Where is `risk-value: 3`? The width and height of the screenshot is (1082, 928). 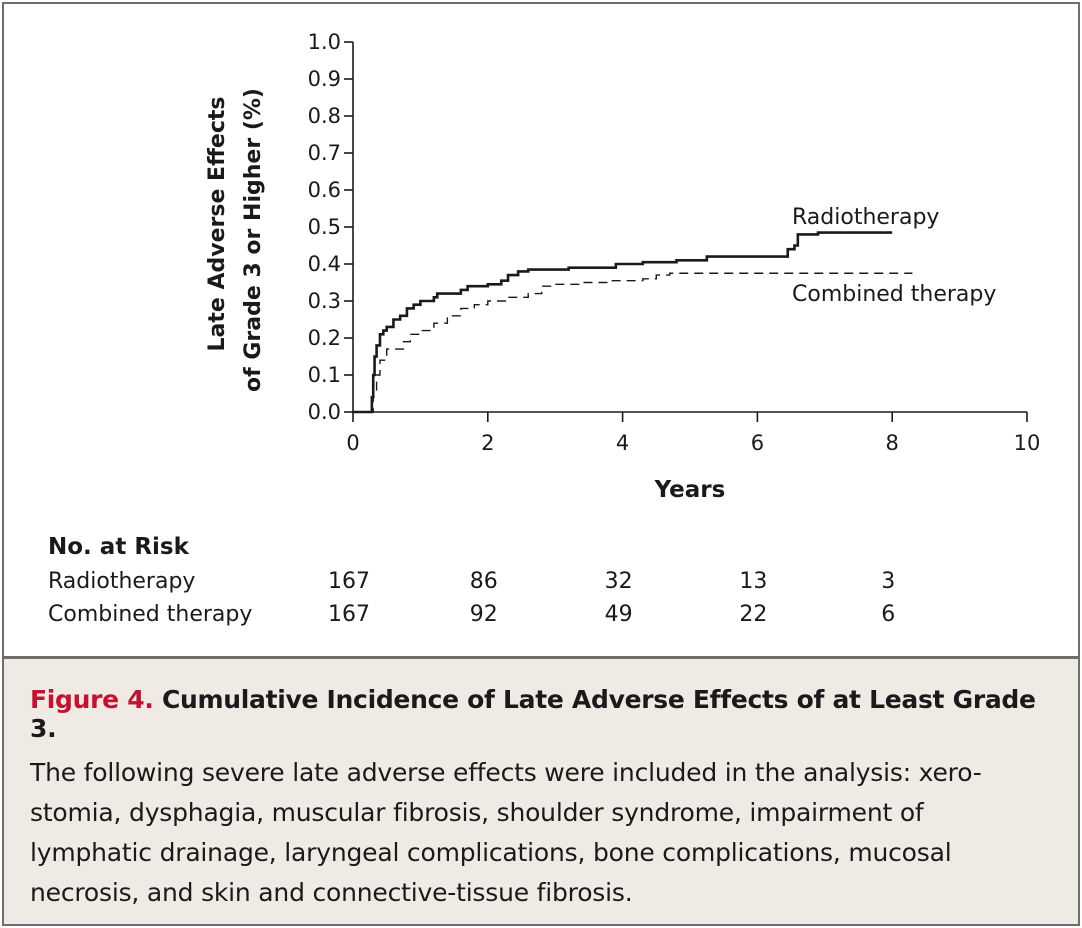
risk-value: 3 is located at coordinates (888, 581).